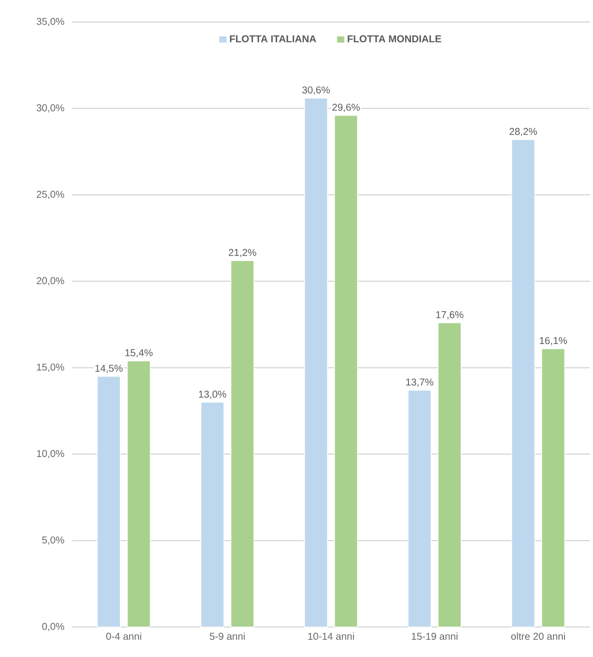 The image size is (593, 657). I want to click on x-tick-label: 15-19 anni, so click(435, 636).